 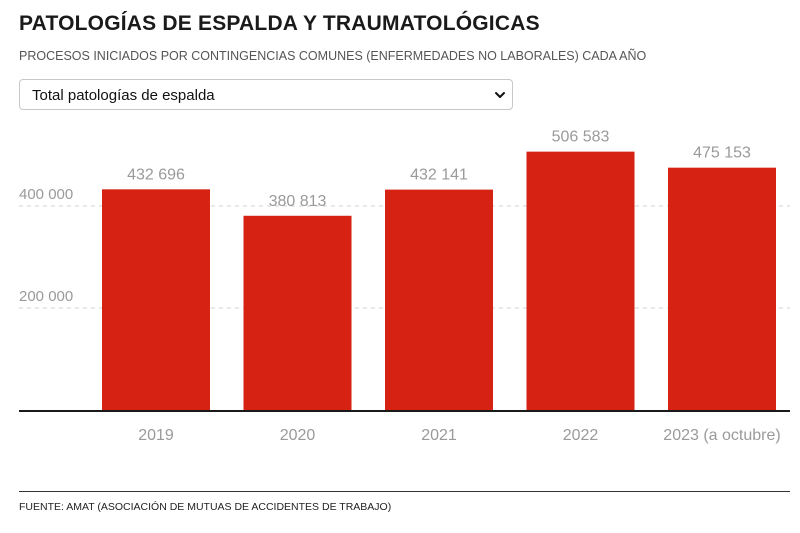 What do you see at coordinates (404, 491) in the screenshot?
I see `footer-divider` at bounding box center [404, 491].